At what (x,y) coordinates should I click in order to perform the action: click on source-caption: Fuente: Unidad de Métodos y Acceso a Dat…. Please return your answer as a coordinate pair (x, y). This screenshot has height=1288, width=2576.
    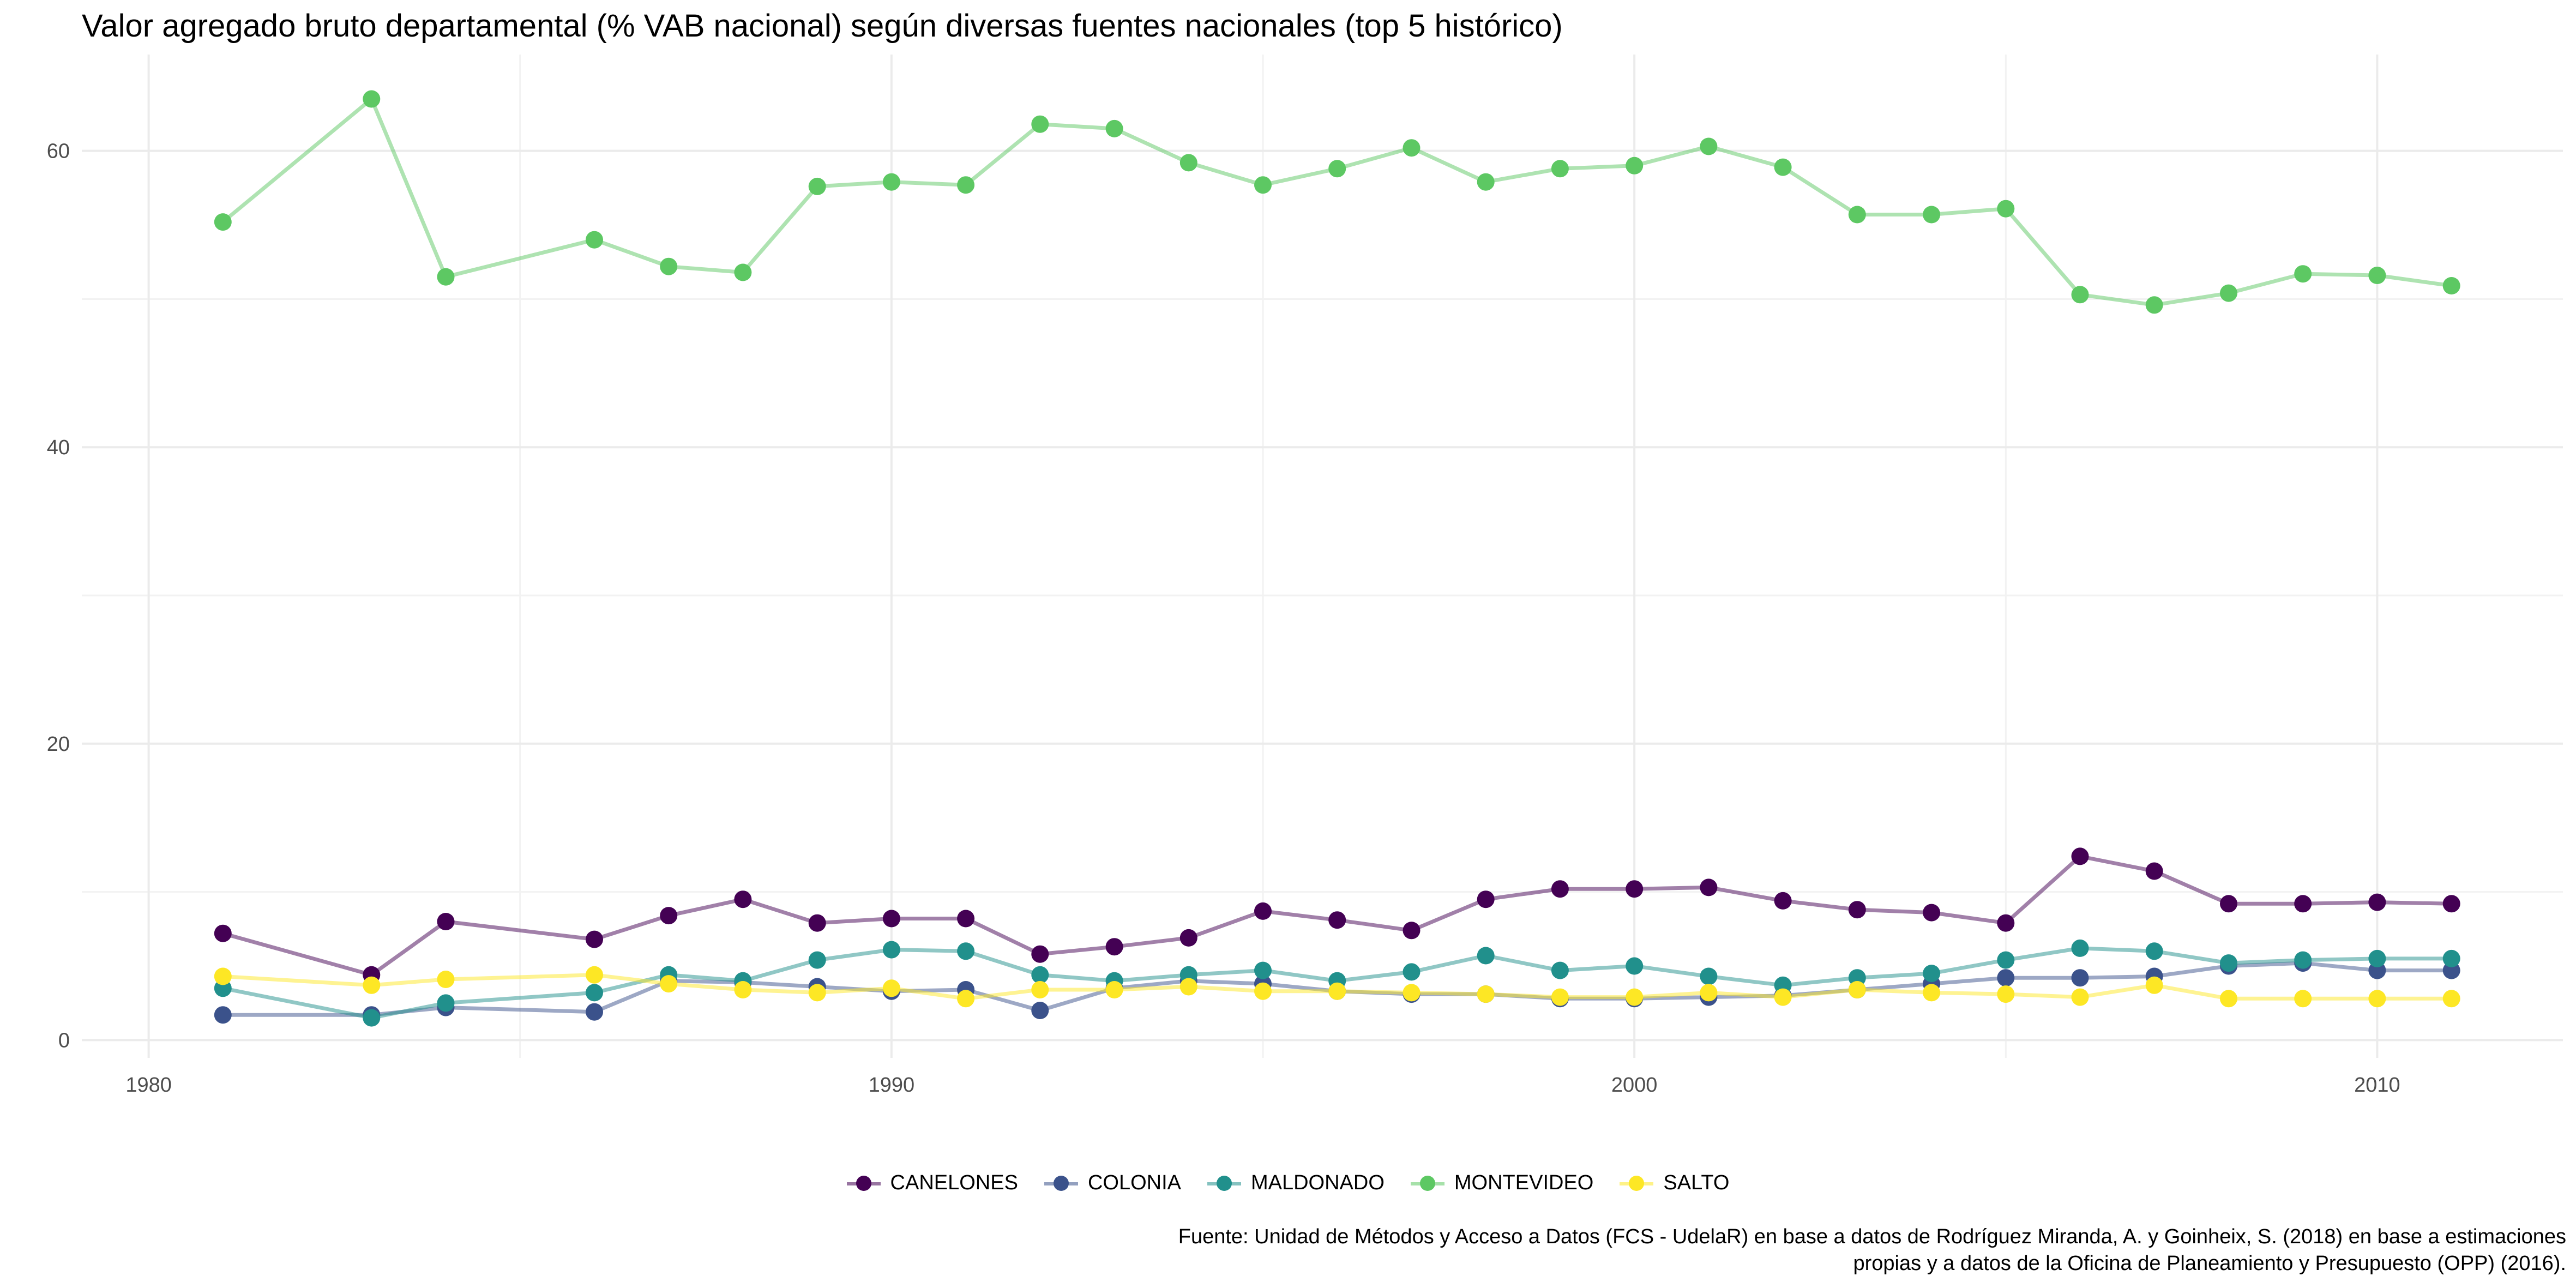
    Looking at the image, I should click on (1872, 1250).